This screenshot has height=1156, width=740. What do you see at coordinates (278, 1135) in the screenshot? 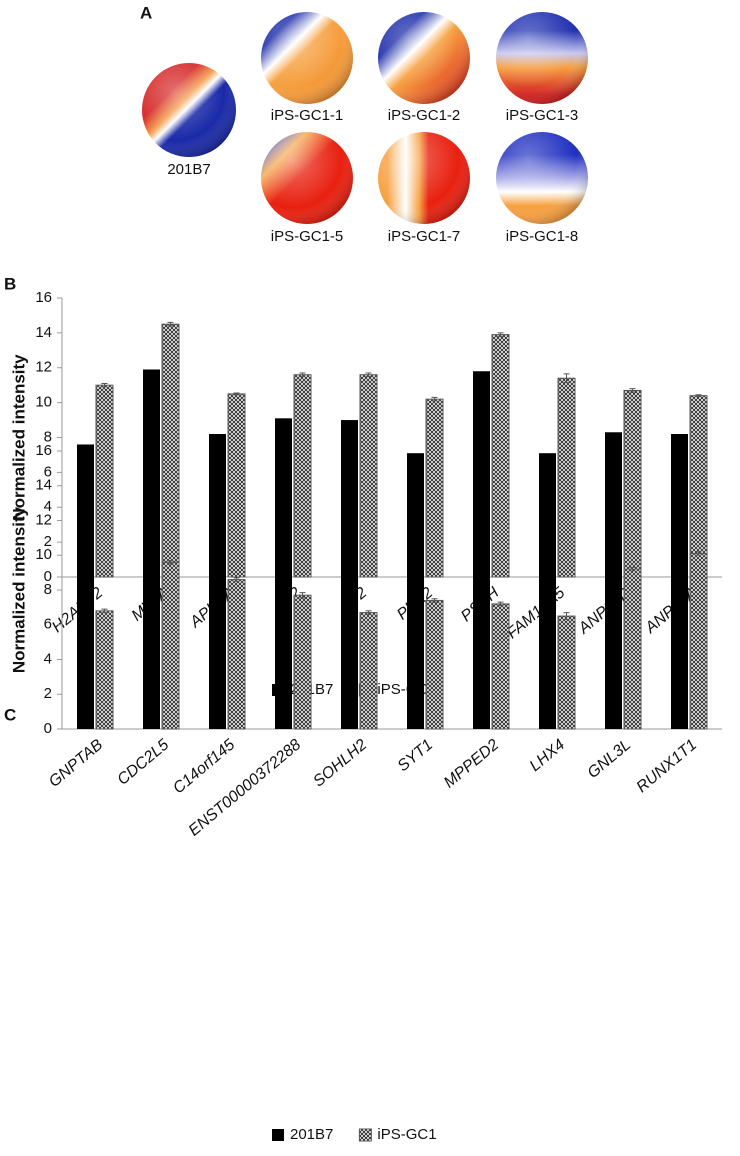
I see `legend-swatch` at bounding box center [278, 1135].